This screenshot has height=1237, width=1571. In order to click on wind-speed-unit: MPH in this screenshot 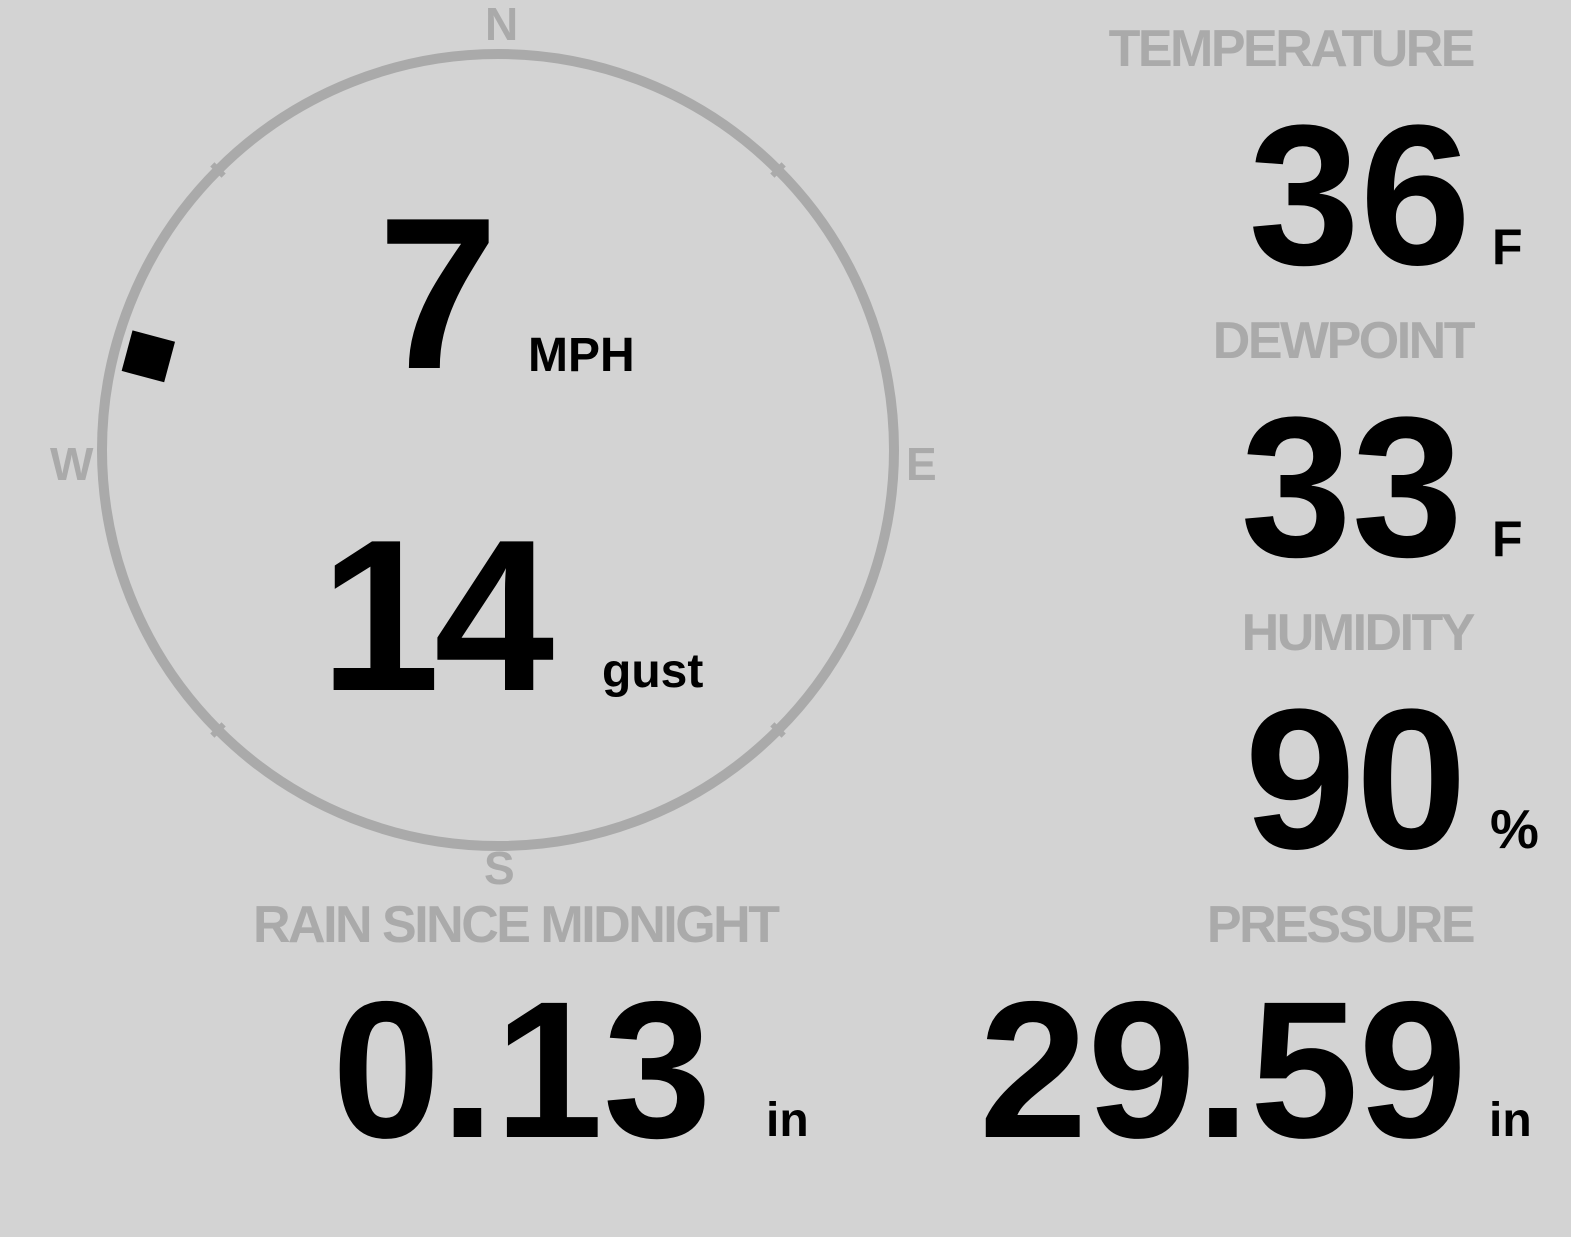, I will do `click(581, 355)`.